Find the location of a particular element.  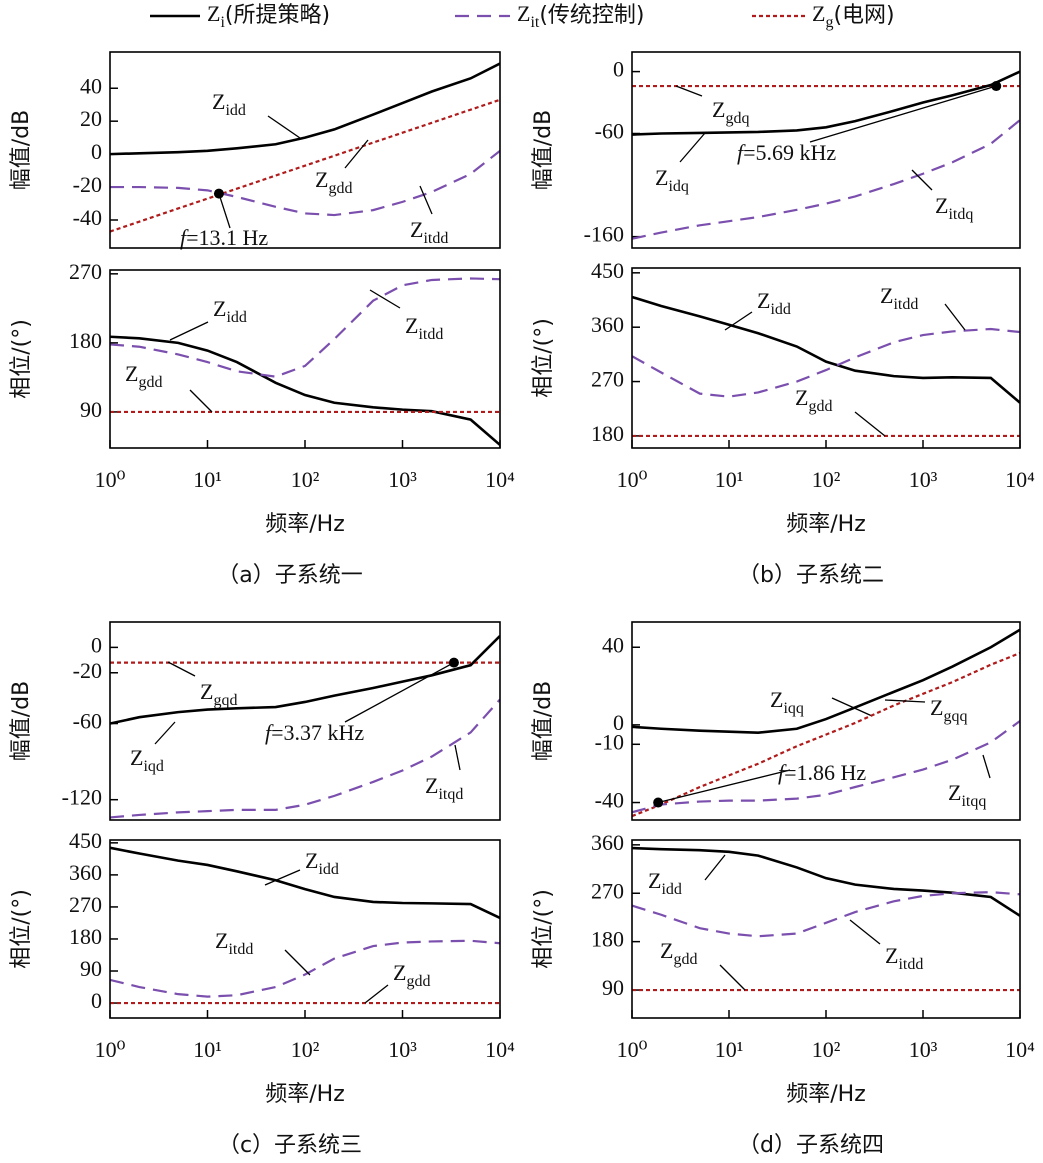

legend-text: (电网) is located at coordinates (863, 15).